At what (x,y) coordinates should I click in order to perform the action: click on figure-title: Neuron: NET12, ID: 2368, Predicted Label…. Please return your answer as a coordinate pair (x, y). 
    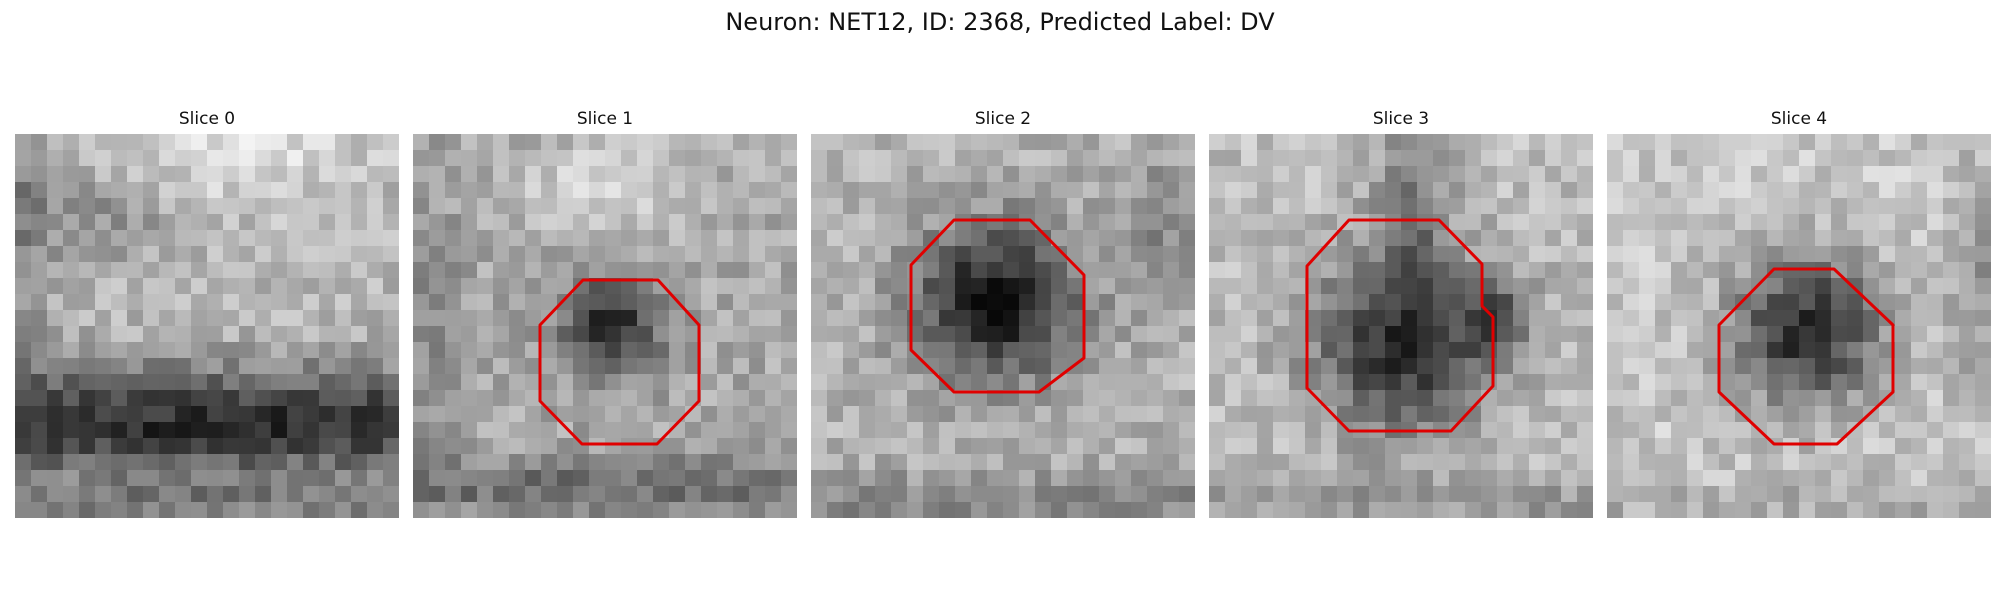
    Looking at the image, I should click on (1000, 22).